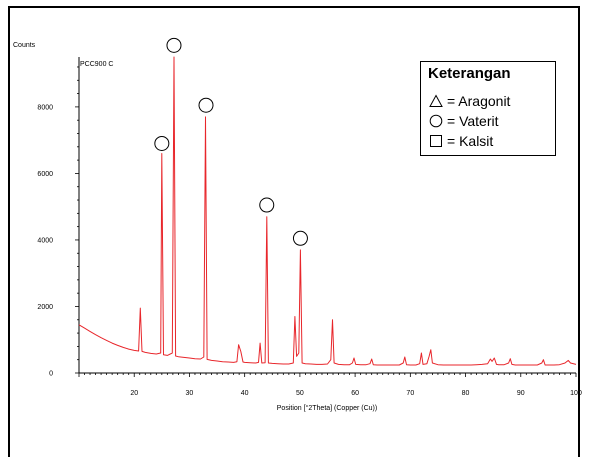  I want to click on legend-entry-aragonit: = Aragonit, so click(469, 101).